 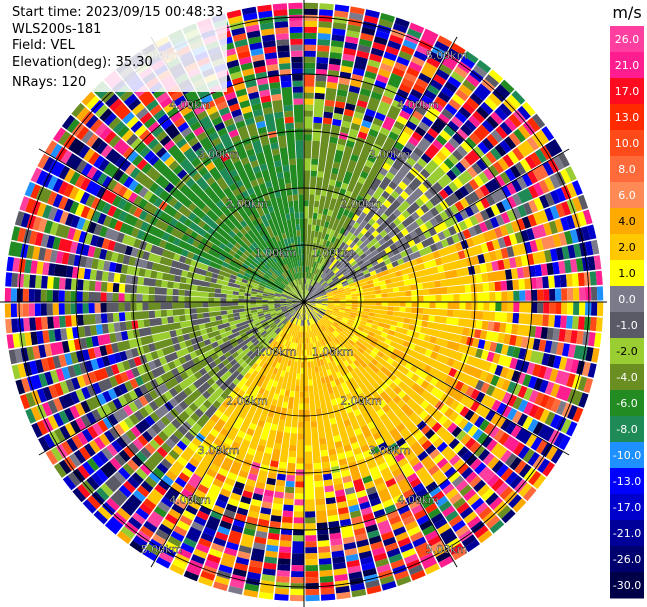 What do you see at coordinates (118, 12) in the screenshot?
I see `start-time-label: Start time: 2023/09/15 00:48:33` at bounding box center [118, 12].